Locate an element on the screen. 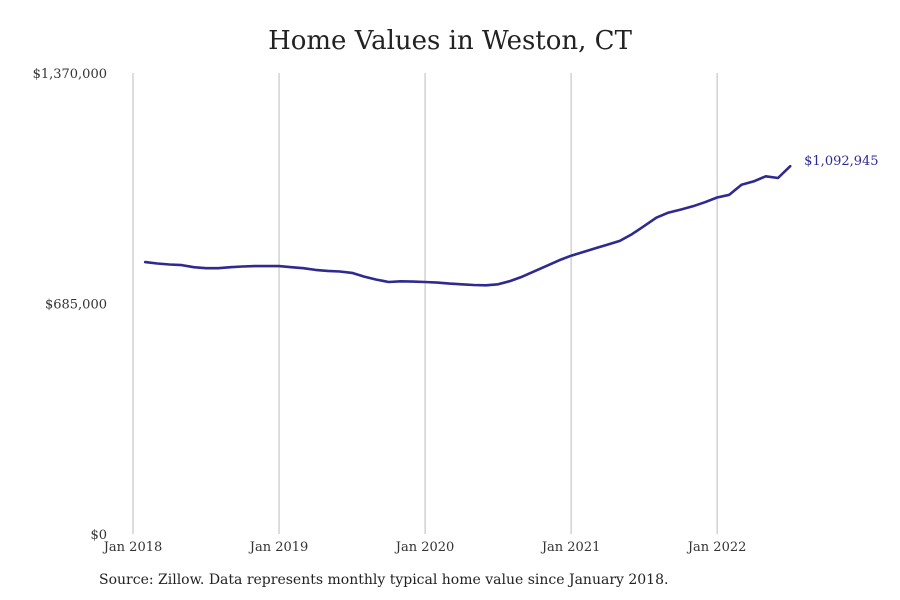 The height and width of the screenshot is (600, 900). x-tick-label: Jan 2020 is located at coordinates (424, 547).